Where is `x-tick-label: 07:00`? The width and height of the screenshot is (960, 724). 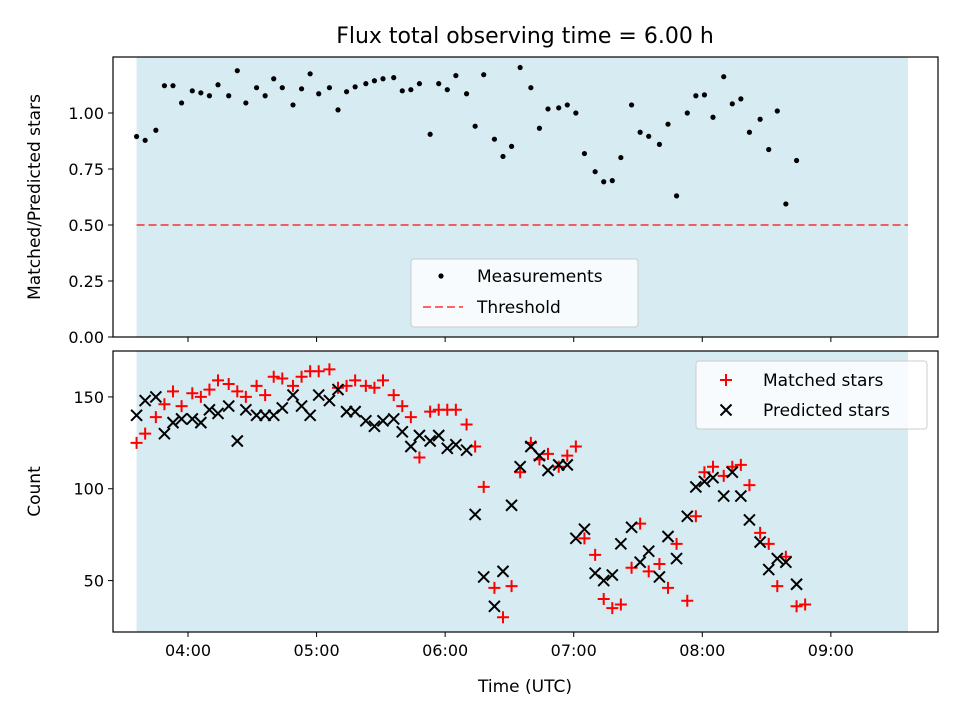 x-tick-label: 07:00 is located at coordinates (574, 650).